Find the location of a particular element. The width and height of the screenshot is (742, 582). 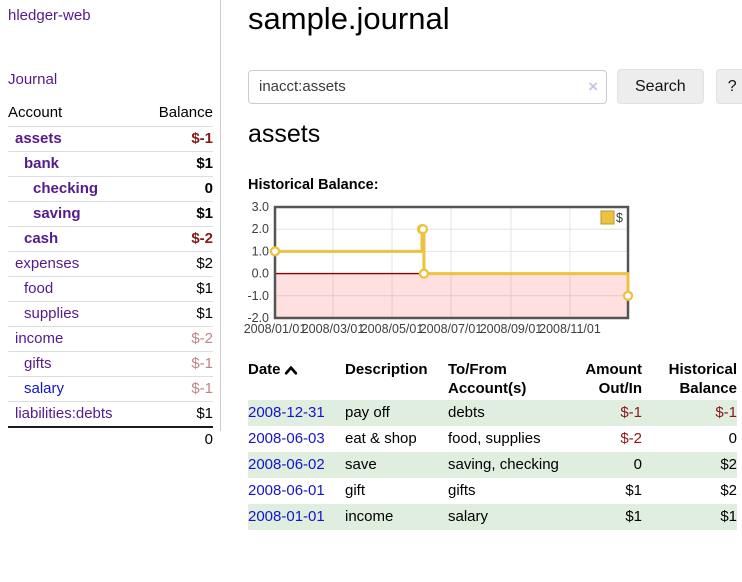

search-bar: × Search ? is located at coordinates (495, 86).